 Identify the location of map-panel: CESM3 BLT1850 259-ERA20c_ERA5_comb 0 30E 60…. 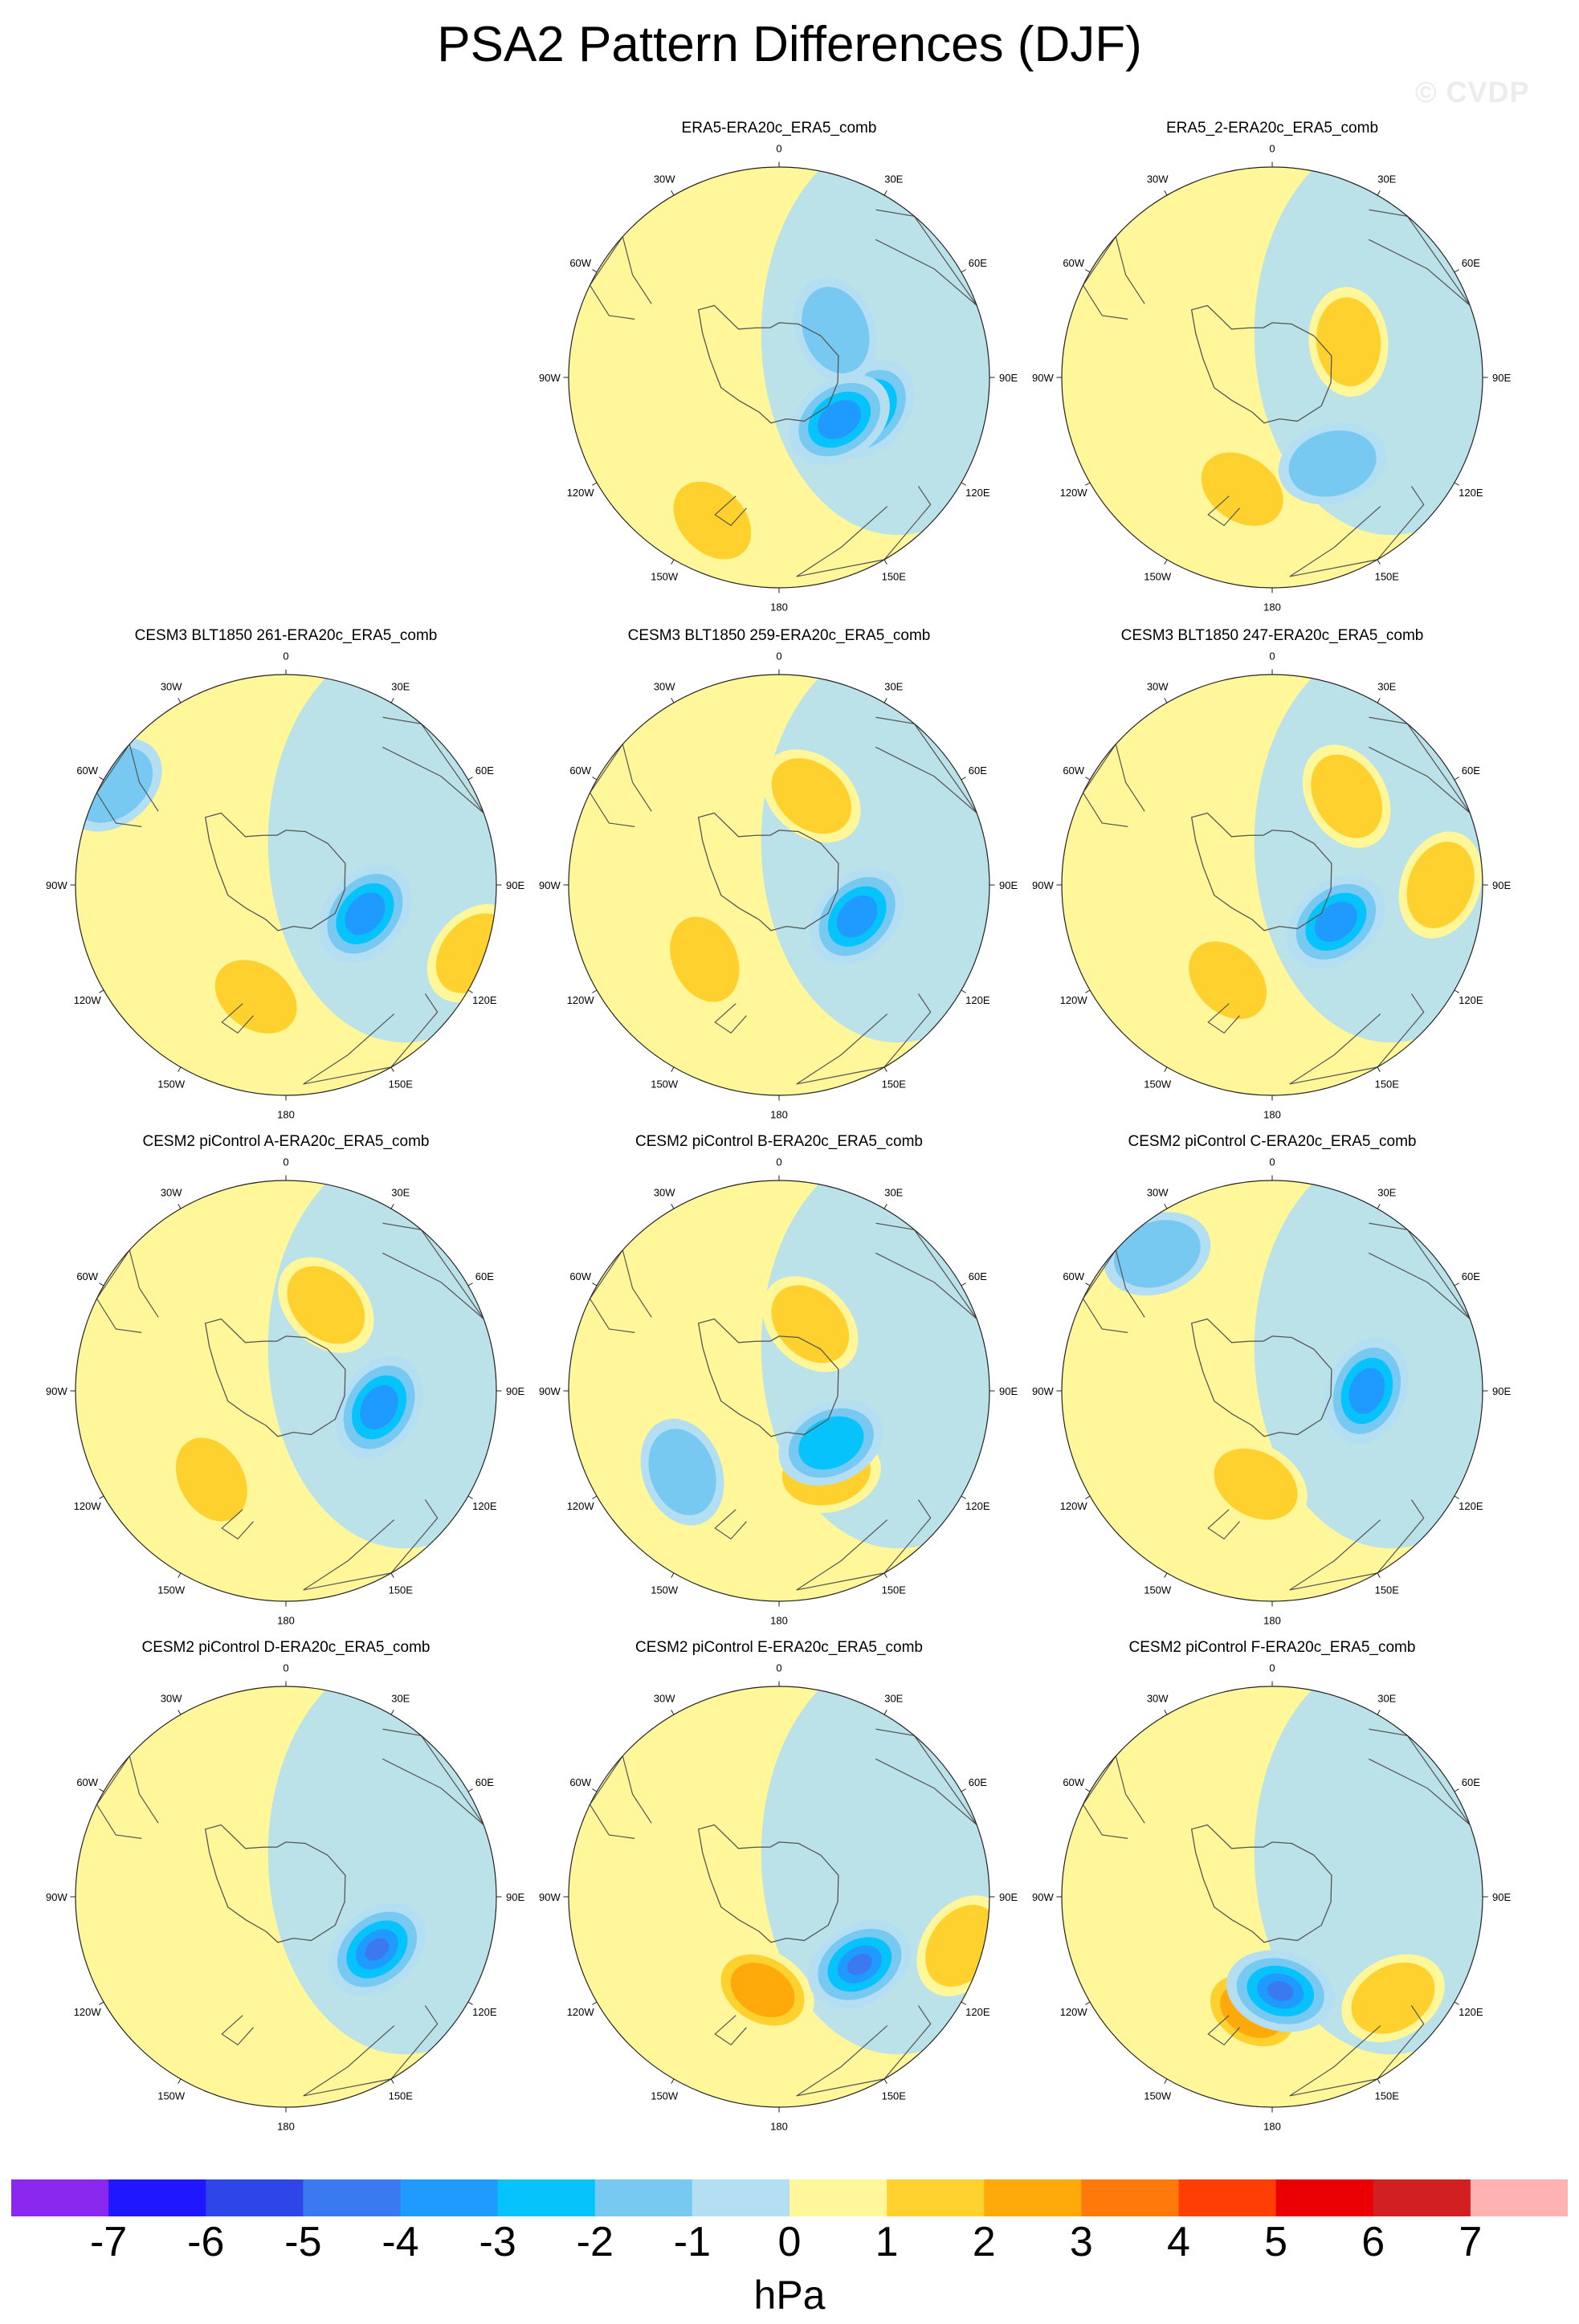
(779, 875).